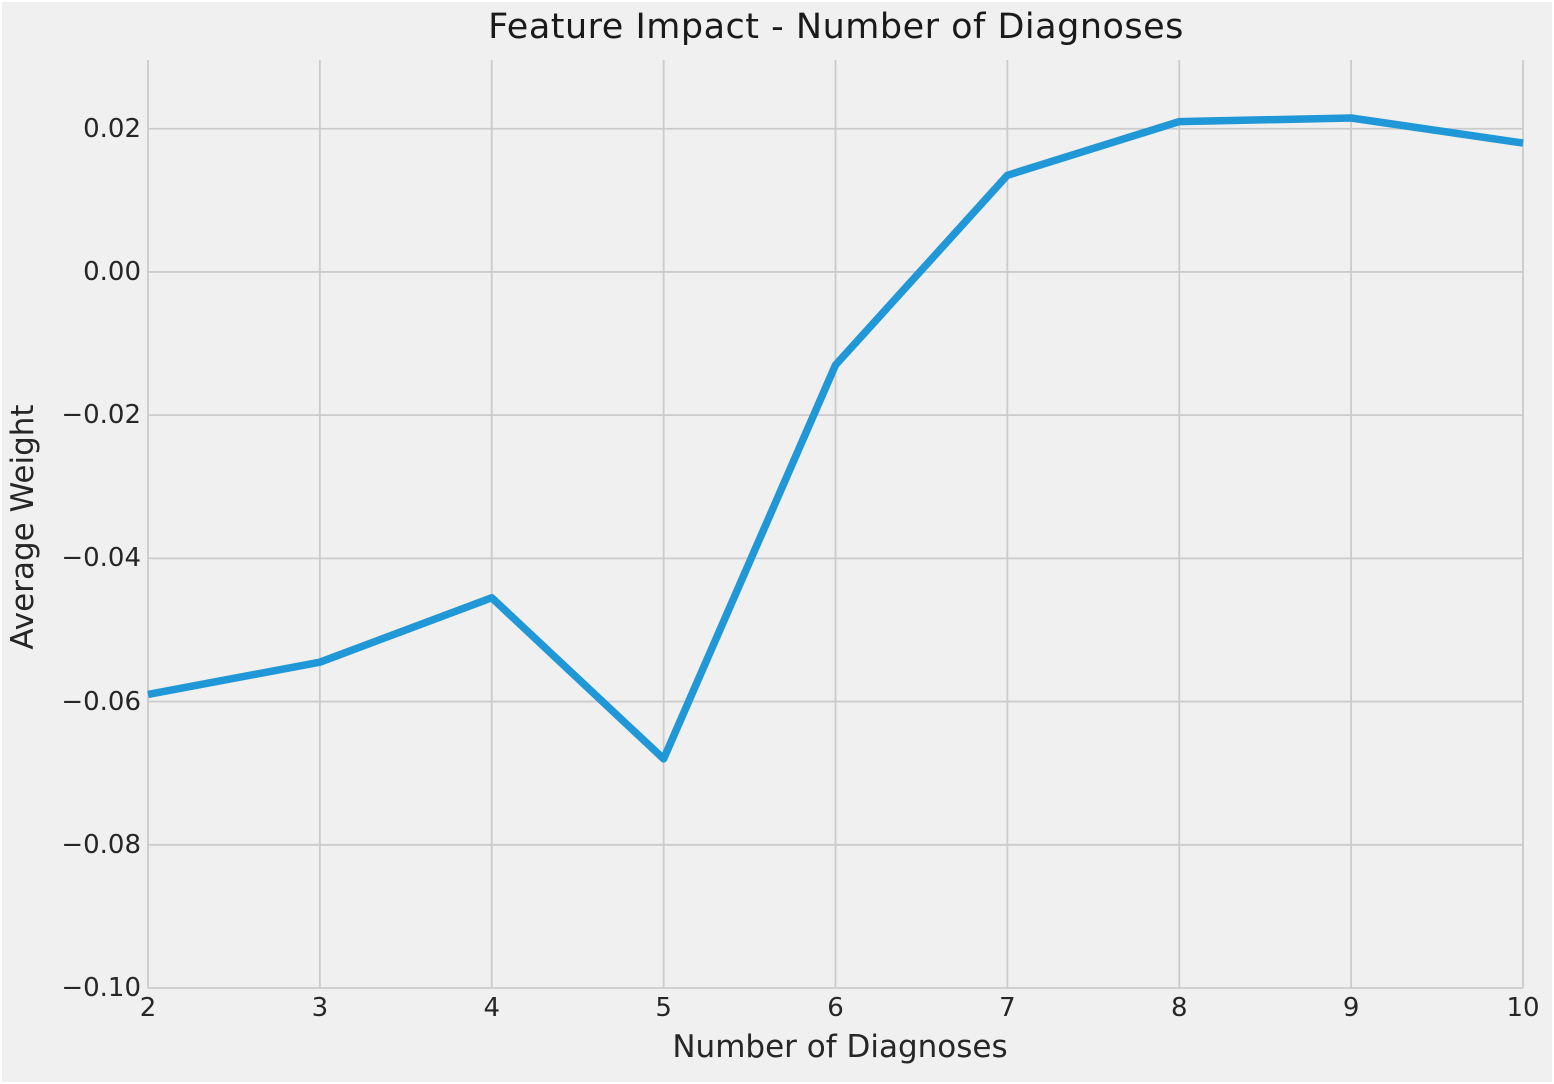 The height and width of the screenshot is (1084, 1554). What do you see at coordinates (492, 1008) in the screenshot?
I see `x-tick-label: 4` at bounding box center [492, 1008].